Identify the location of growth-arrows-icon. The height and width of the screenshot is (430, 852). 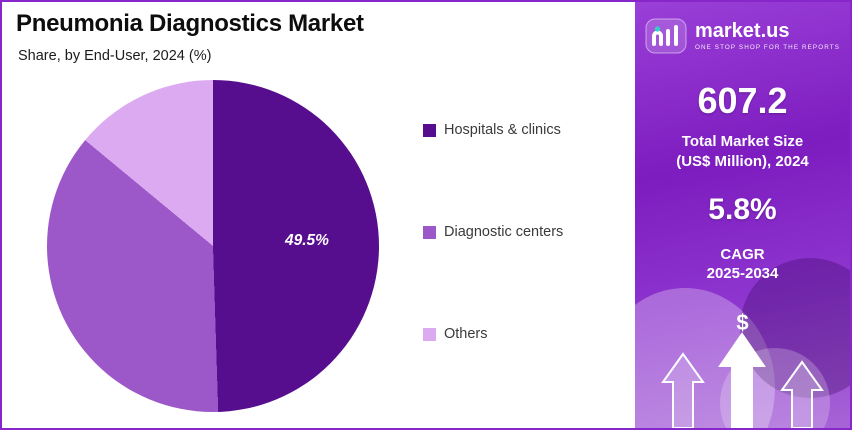
(742, 380).